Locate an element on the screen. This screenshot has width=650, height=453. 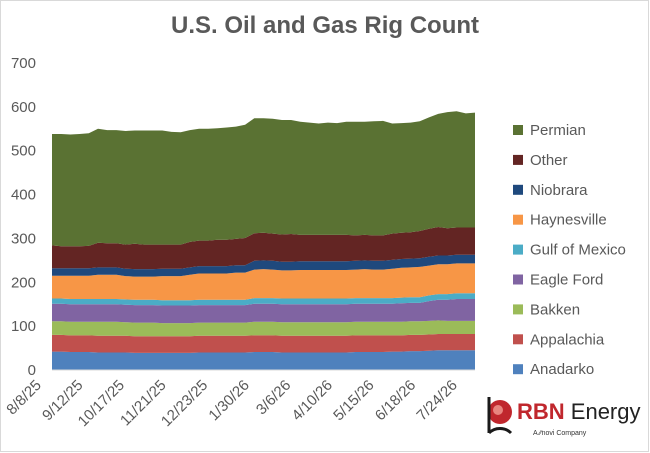
logo-wordmark: RBN Energy is located at coordinates (579, 412).